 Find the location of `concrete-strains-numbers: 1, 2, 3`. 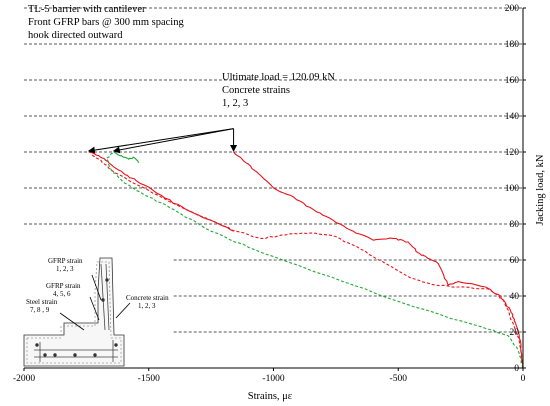

concrete-strains-numbers: 1, 2, 3 is located at coordinates (235, 103).